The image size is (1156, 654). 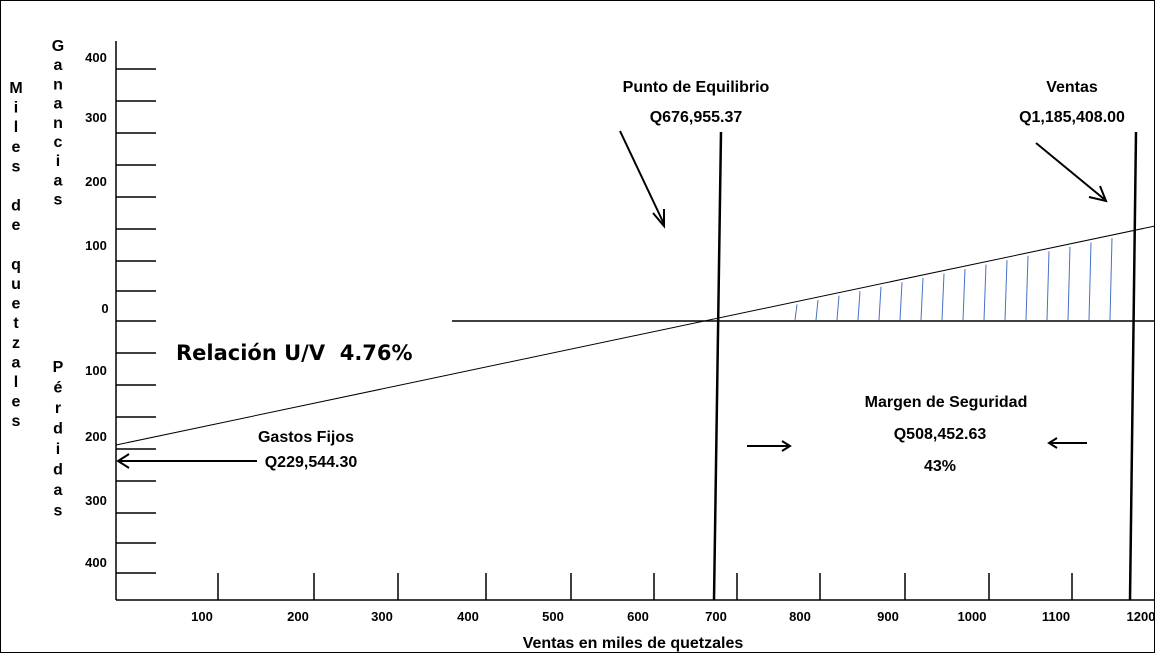 What do you see at coordinates (58, 408) in the screenshot?
I see `y-axis-letter: r` at bounding box center [58, 408].